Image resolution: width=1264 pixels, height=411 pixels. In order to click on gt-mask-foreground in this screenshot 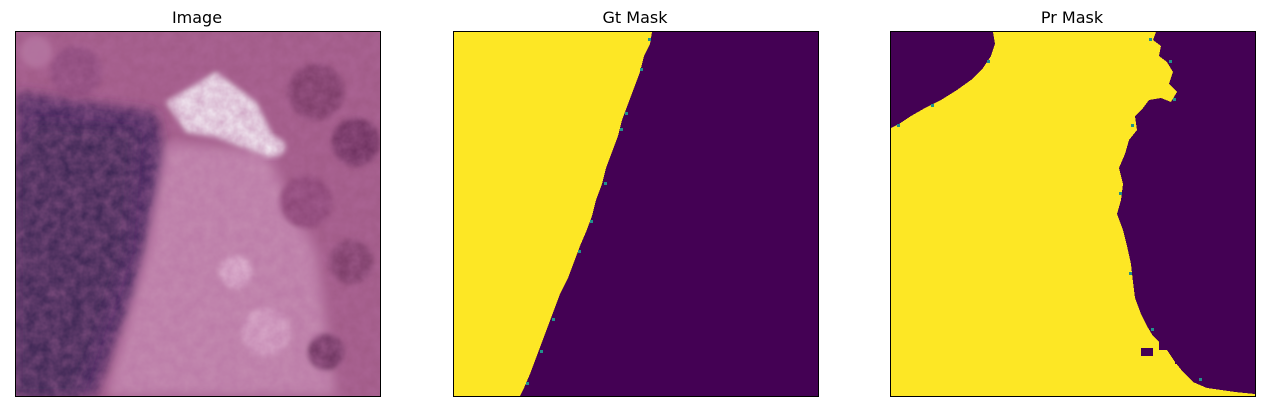, I will do `click(553, 214)`.